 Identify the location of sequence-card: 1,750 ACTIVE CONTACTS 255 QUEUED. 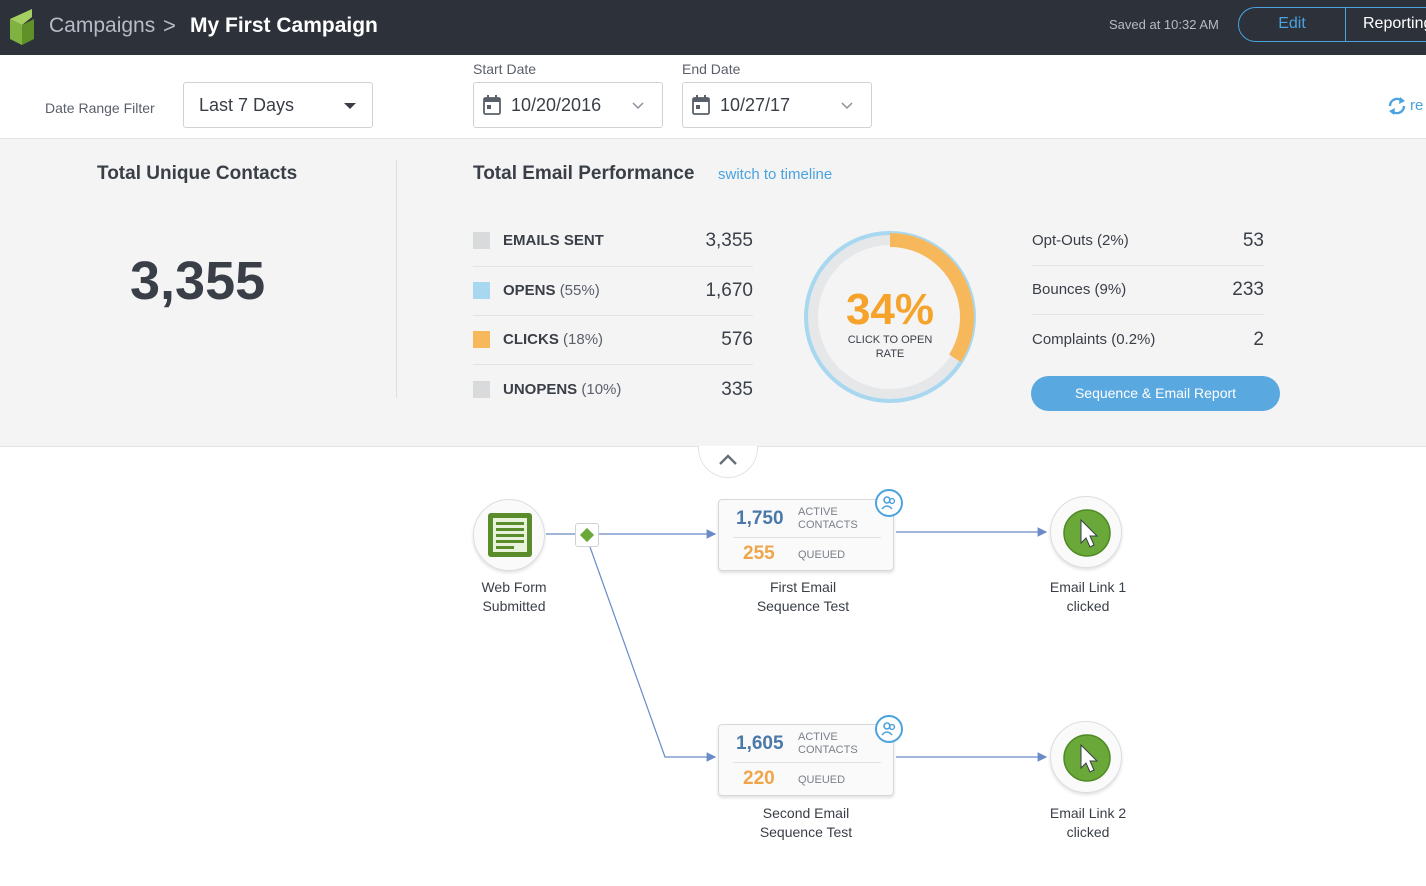
(806, 535).